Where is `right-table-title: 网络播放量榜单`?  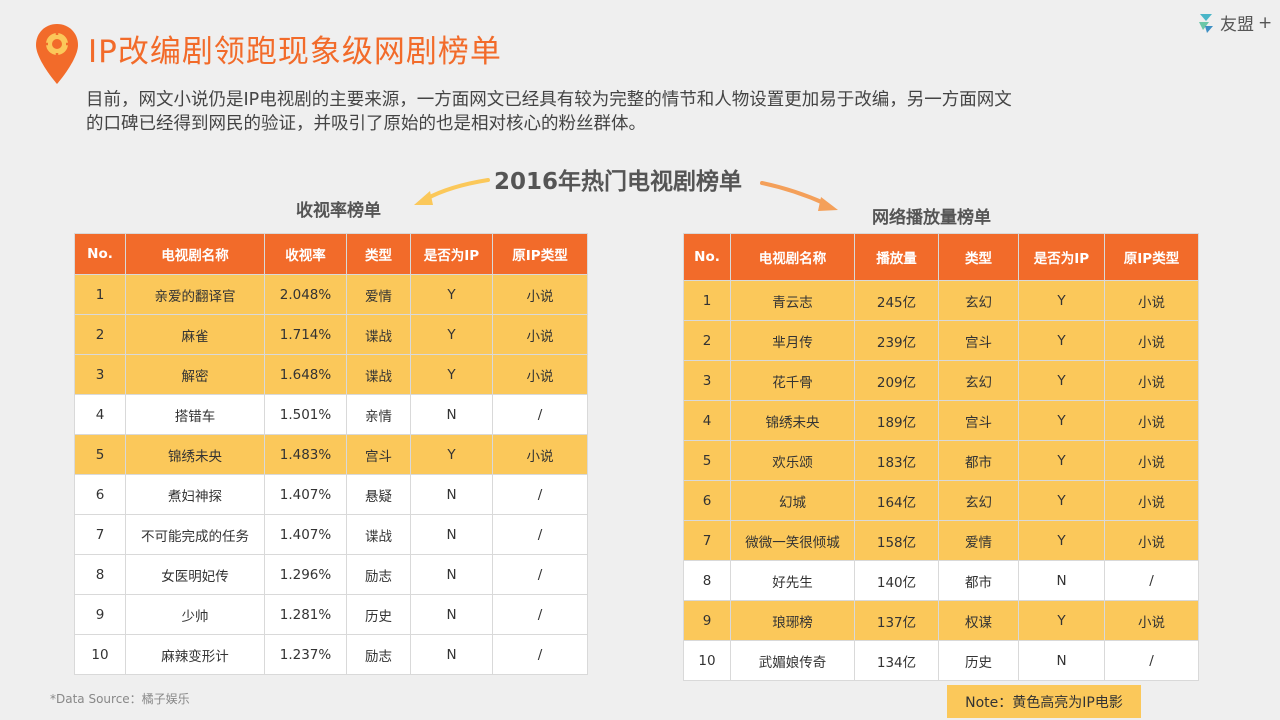 right-table-title: 网络播放量榜单 is located at coordinates (931, 218).